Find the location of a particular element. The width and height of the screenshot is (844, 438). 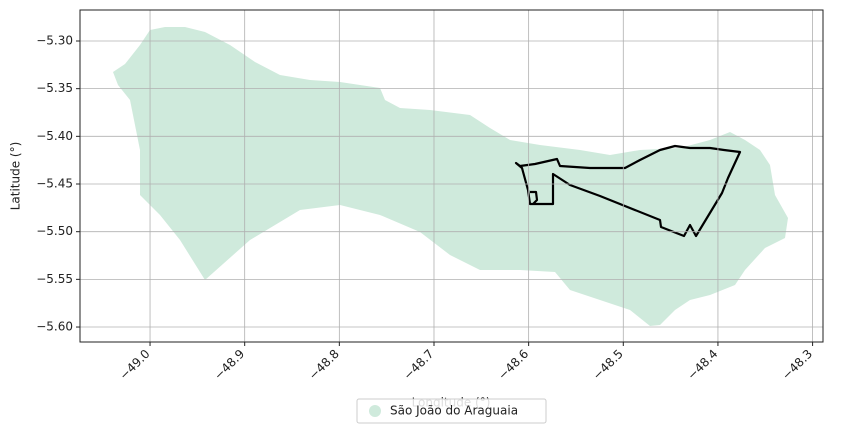

legend: São João do Araguaia is located at coordinates (451, 411).